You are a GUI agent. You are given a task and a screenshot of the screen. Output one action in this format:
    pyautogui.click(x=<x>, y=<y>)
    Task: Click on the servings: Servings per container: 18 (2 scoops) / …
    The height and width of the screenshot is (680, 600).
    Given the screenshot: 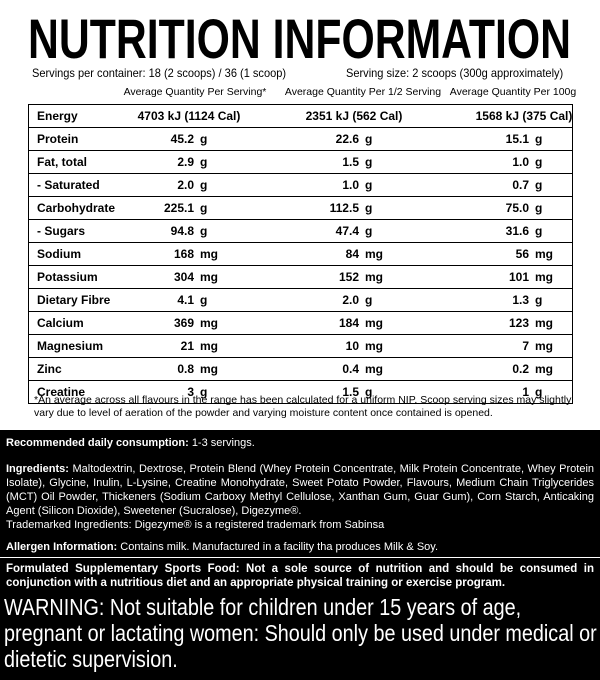 What is the action you would take?
    pyautogui.click(x=159, y=73)
    